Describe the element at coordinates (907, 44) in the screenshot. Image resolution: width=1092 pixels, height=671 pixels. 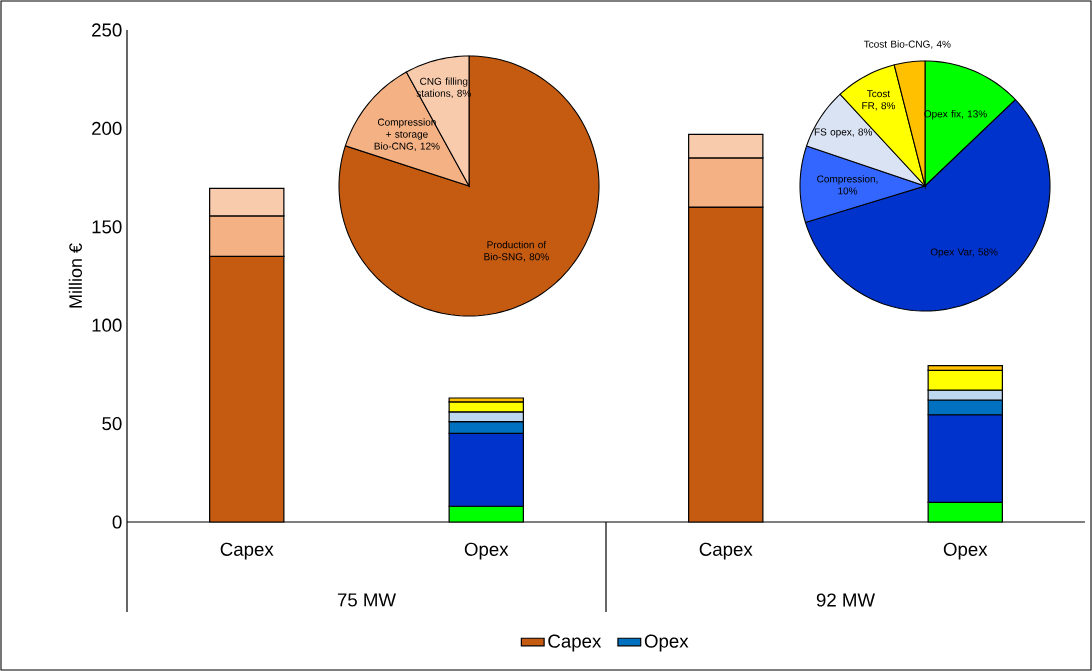
I see `slice-label: Tcost Bio-CNG, 4%` at that location.